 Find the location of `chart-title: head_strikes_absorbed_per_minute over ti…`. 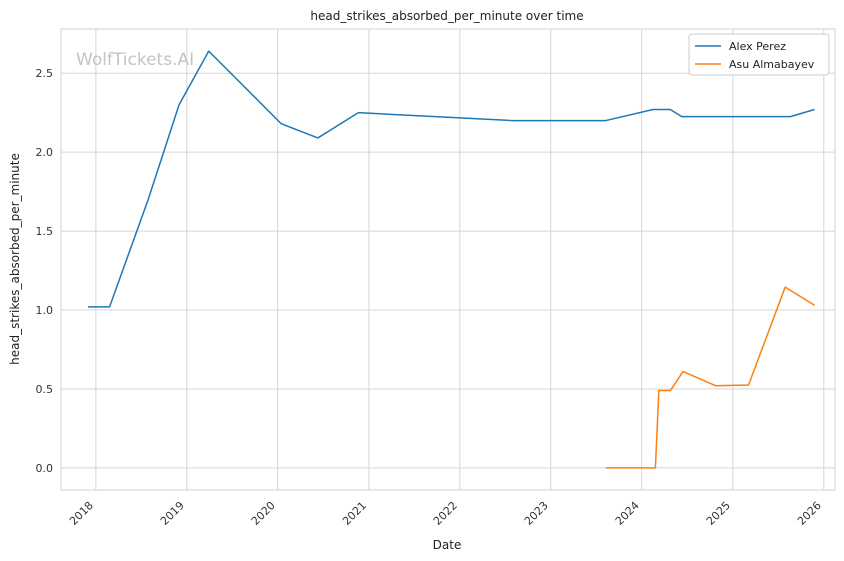

chart-title: head_strikes_absorbed_per_minute over ti… is located at coordinates (446, 16).